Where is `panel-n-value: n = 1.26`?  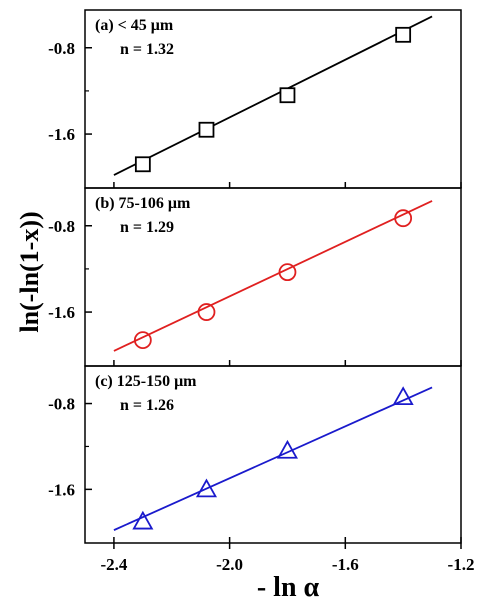
panel-n-value: n = 1.26 is located at coordinates (147, 405).